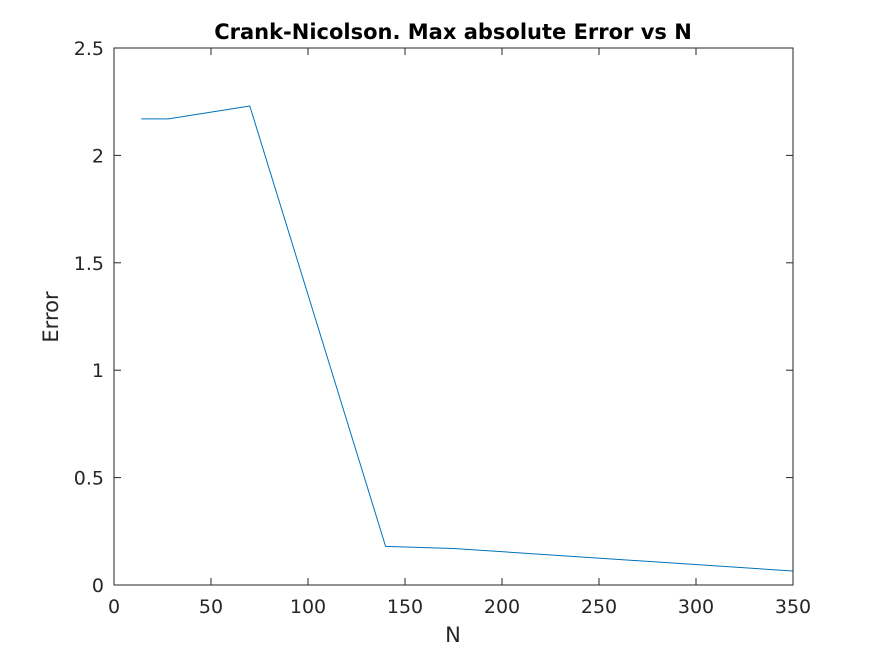  I want to click on y-tick-label: 1.5, so click(89, 264).